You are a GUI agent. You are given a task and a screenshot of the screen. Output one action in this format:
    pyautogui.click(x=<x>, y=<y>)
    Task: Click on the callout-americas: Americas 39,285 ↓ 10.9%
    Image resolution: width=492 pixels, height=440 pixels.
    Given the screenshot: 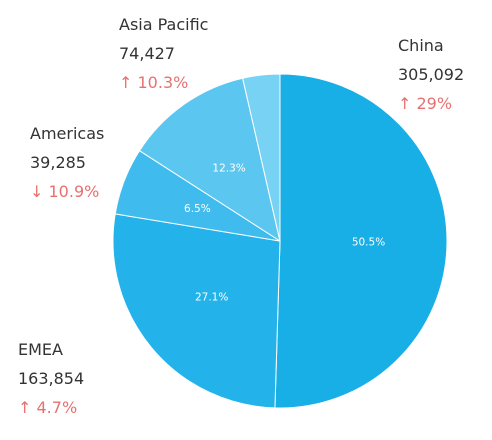 What is the action you would take?
    pyautogui.click(x=67, y=162)
    